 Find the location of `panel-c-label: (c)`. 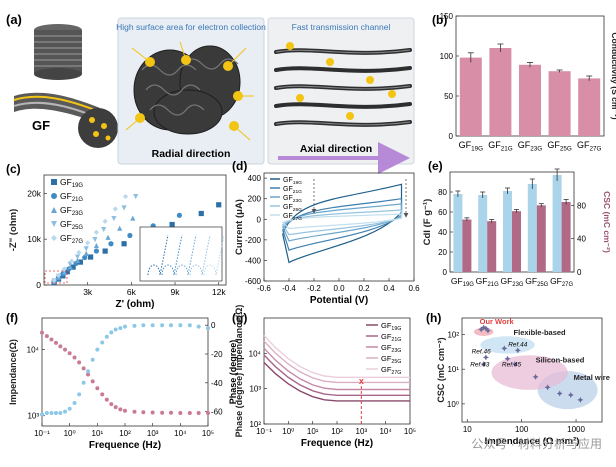

panel-c-label: (c) is located at coordinates (13, 169).